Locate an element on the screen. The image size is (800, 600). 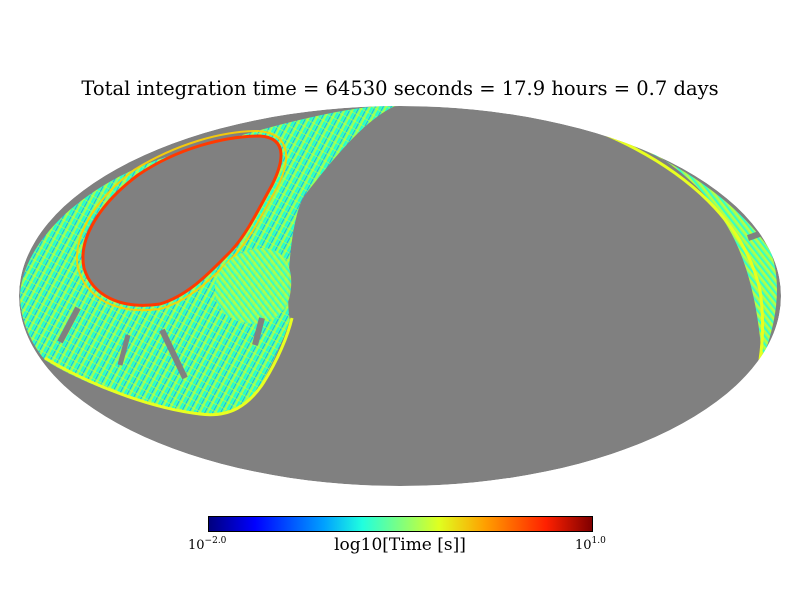
band-edge-east is located at coordinates (682, 245).